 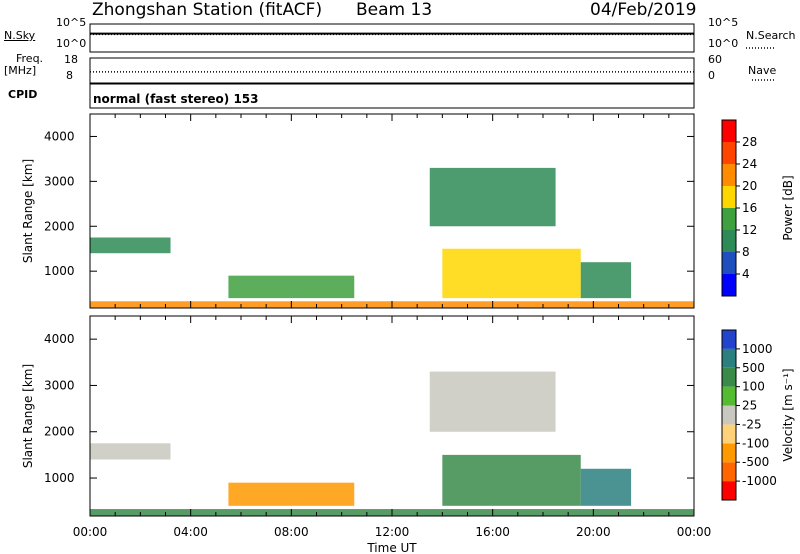 I want to click on velocity-ytick-label-0: 4000, so click(x=59, y=339).